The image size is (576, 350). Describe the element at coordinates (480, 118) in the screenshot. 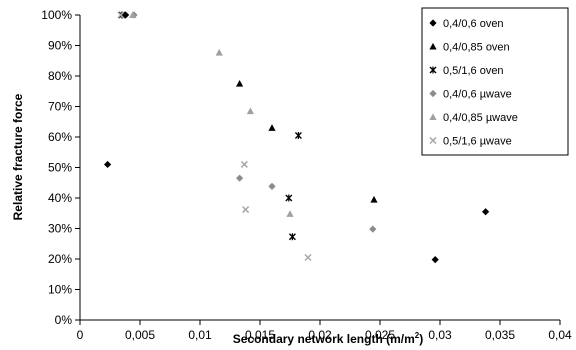

I see `legend-label: 0,4/0,85 µwave` at that location.